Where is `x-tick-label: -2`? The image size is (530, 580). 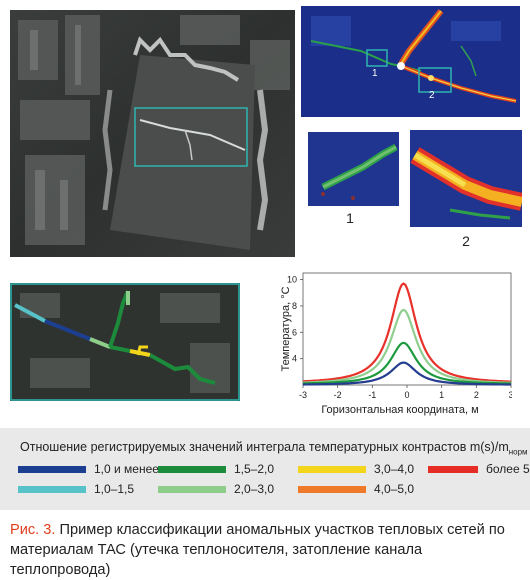 x-tick-label: -2 is located at coordinates (338, 395).